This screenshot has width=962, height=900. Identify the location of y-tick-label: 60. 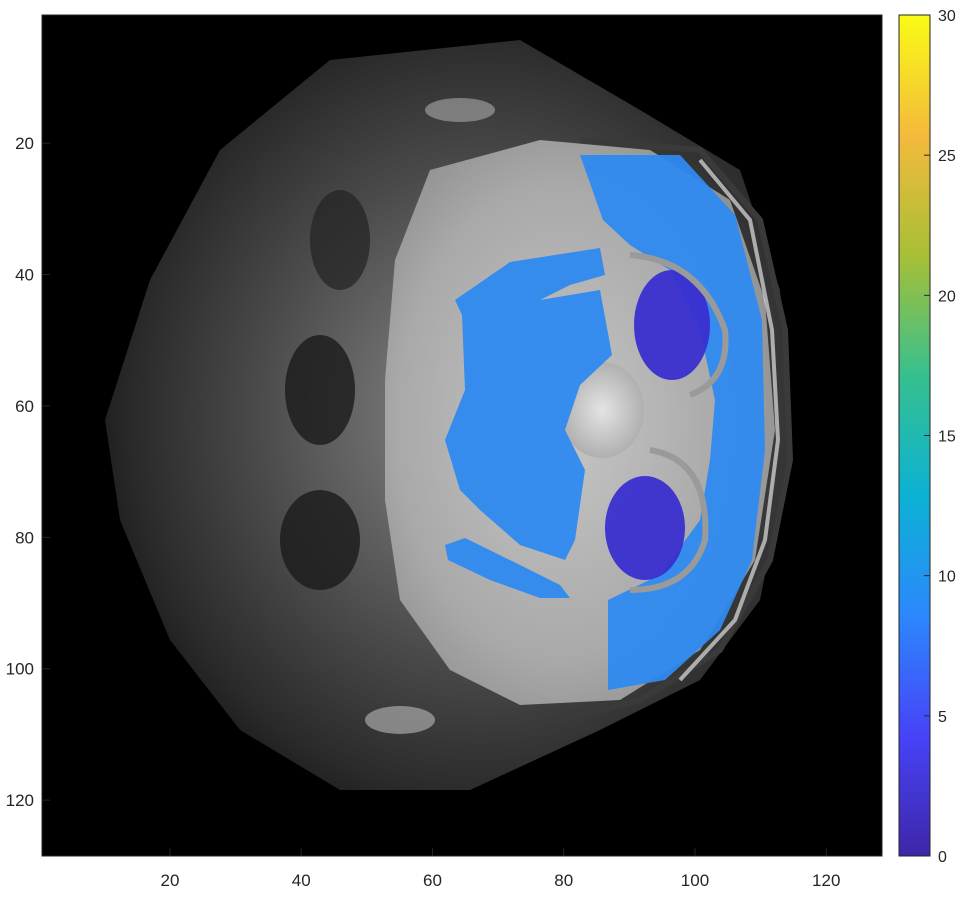
(24, 406).